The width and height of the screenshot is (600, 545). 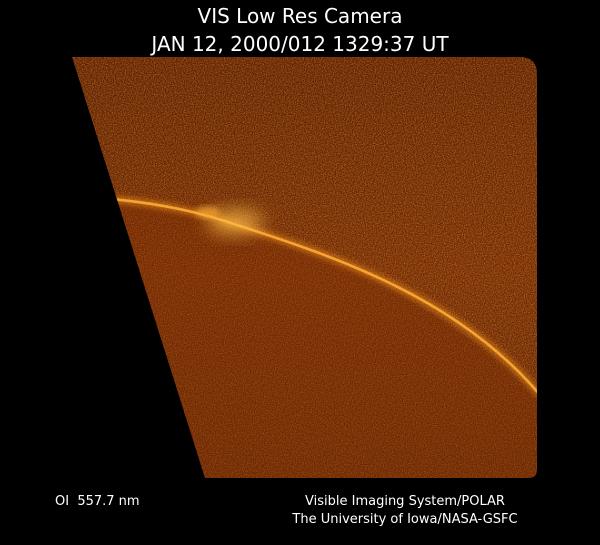 What do you see at coordinates (97, 501) in the screenshot?
I see `filter-label: OI 557.7 nm` at bounding box center [97, 501].